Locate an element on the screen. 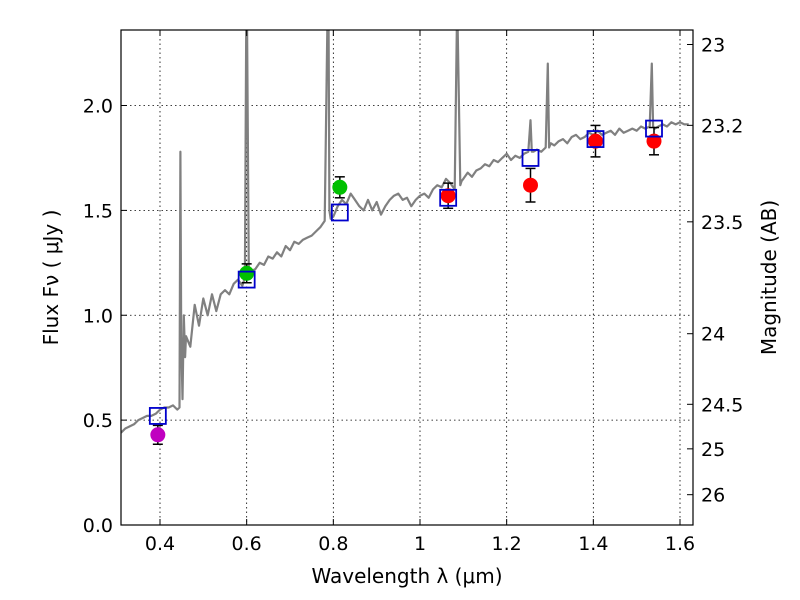  mag-tick-label: 23.5 is located at coordinates (722, 223).